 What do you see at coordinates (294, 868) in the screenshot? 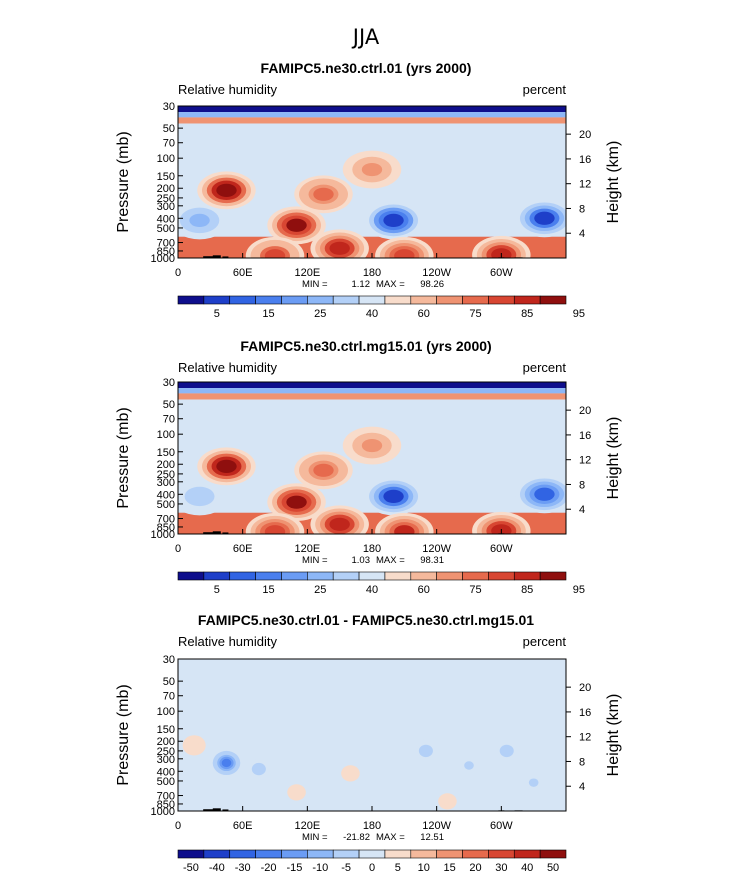
I see `colorbar-label: -15` at bounding box center [294, 868].